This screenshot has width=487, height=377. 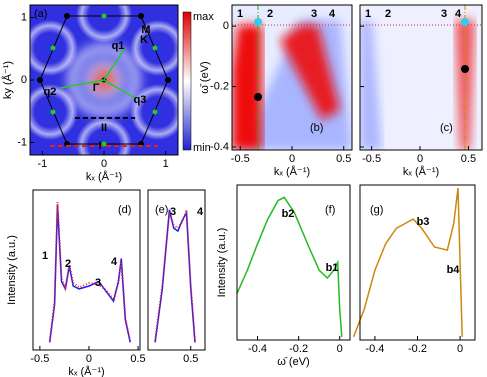 What do you see at coordinates (144, 40) in the screenshot?
I see `annotation: K` at bounding box center [144, 40].